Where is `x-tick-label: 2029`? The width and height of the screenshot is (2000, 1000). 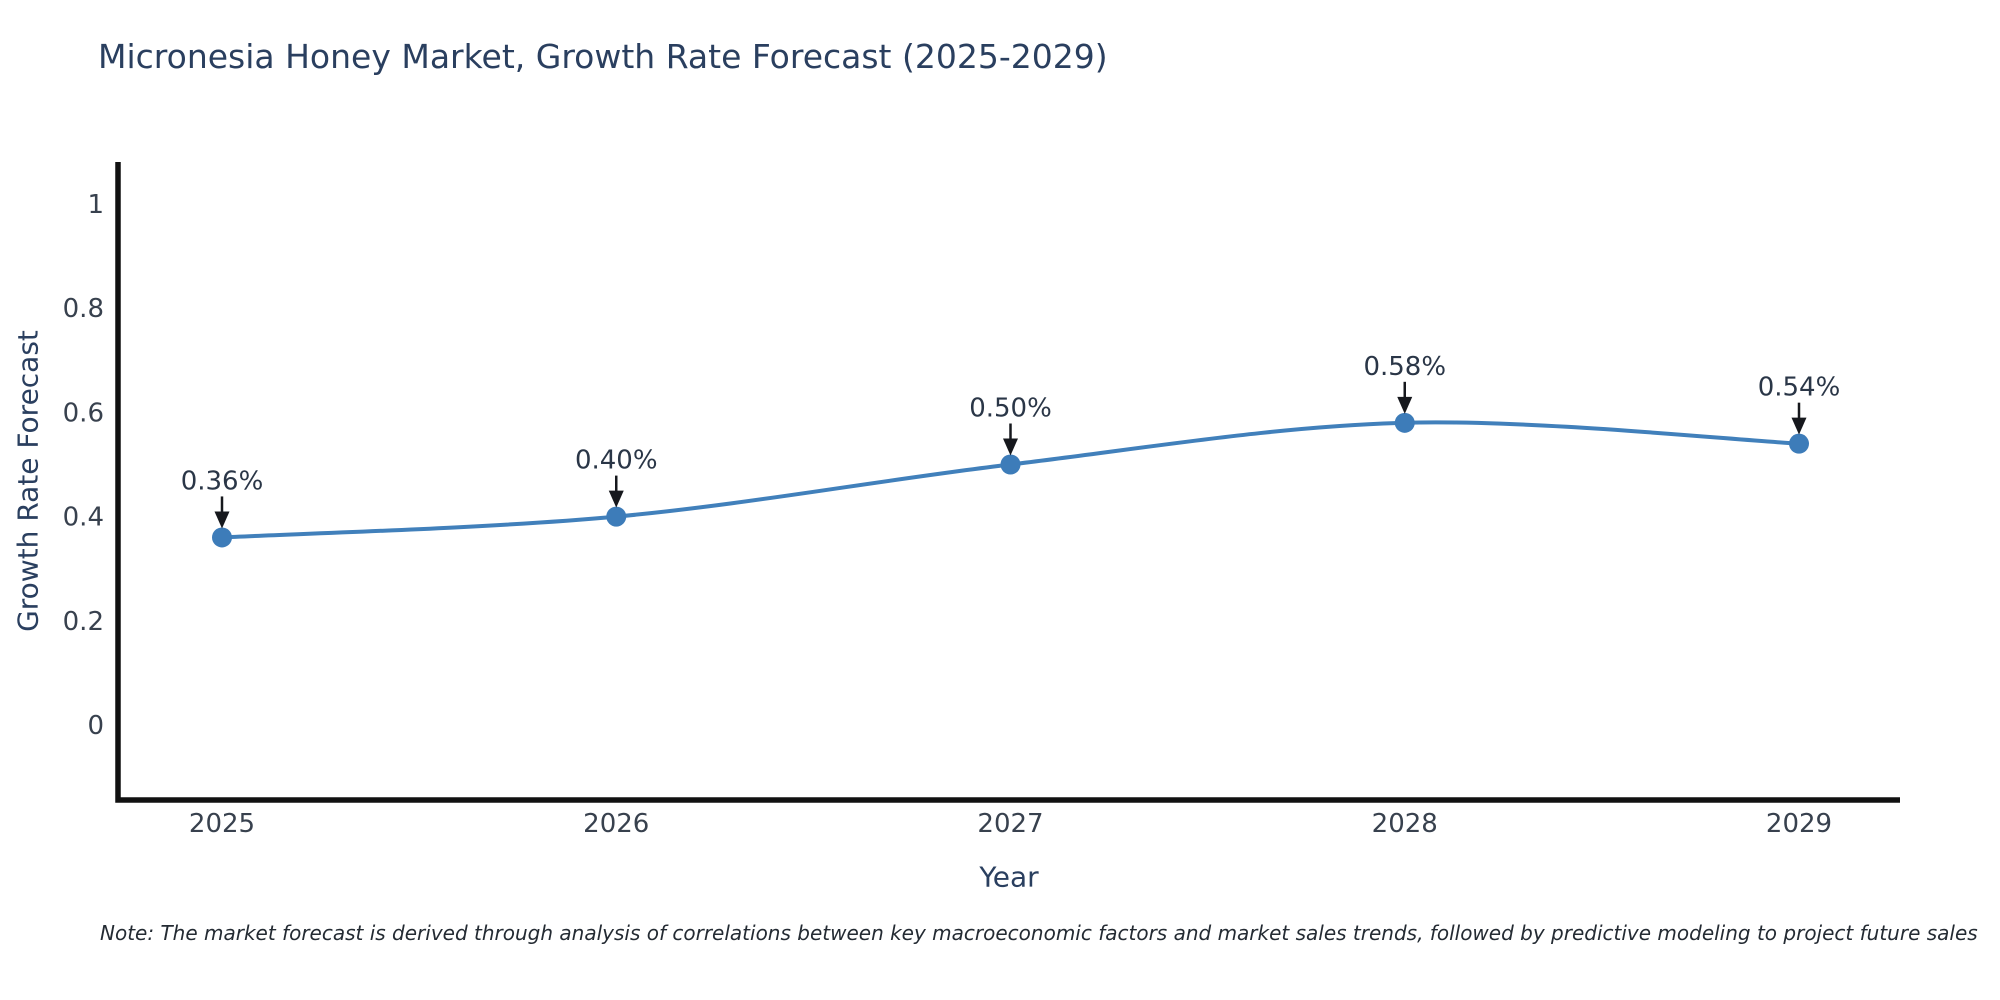
x-tick-label: 2029 is located at coordinates (1799, 824).